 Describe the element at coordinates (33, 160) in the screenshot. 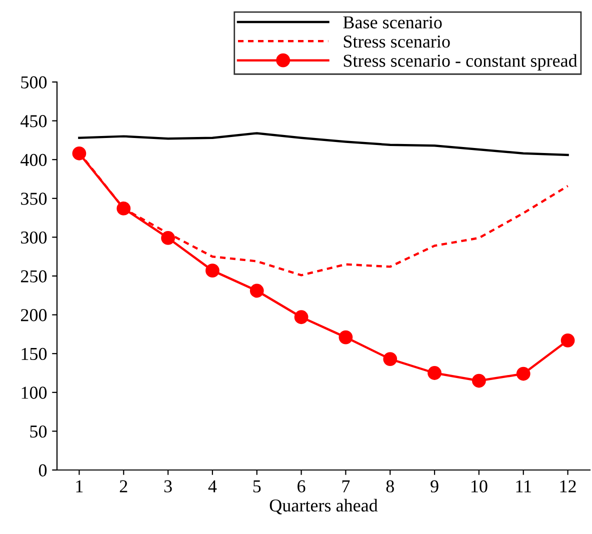

I see `y-tick-label: 400` at that location.